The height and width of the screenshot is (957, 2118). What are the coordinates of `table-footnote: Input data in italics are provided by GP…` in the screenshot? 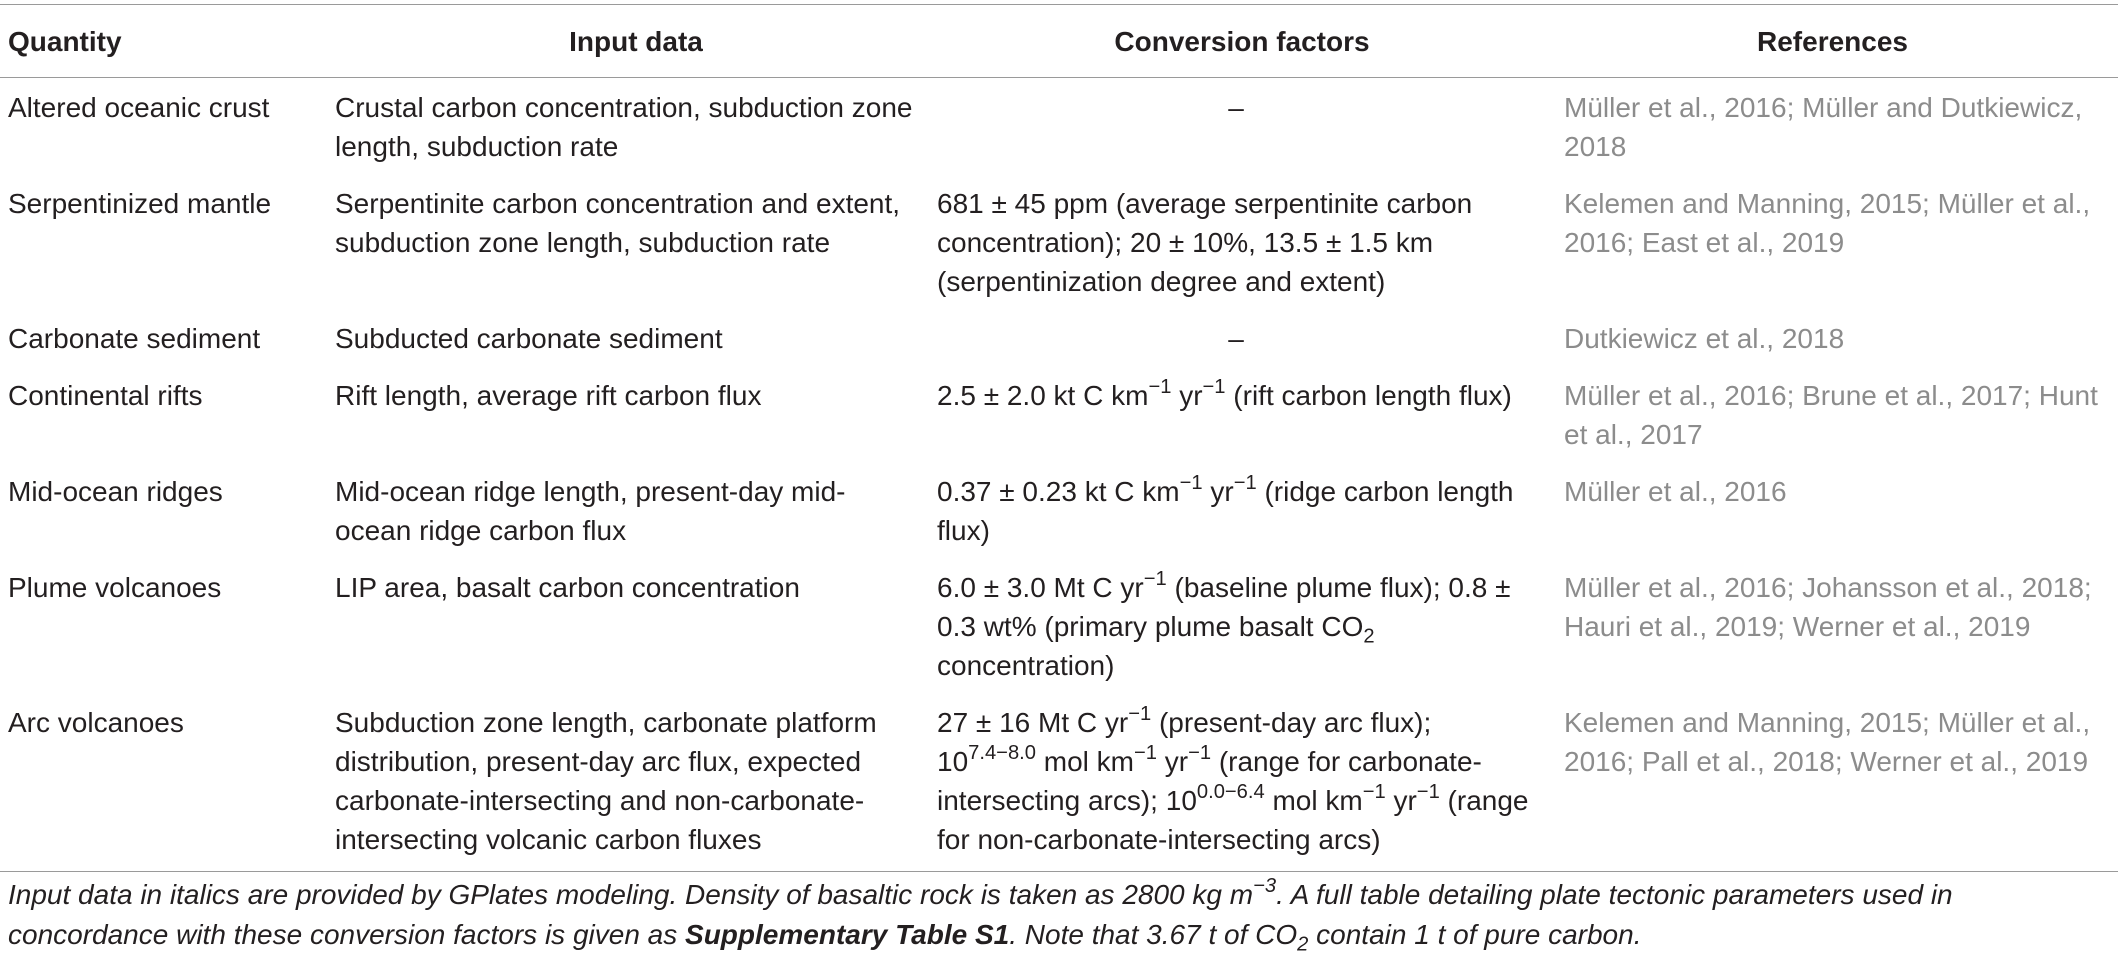 It's located at (1058, 915).